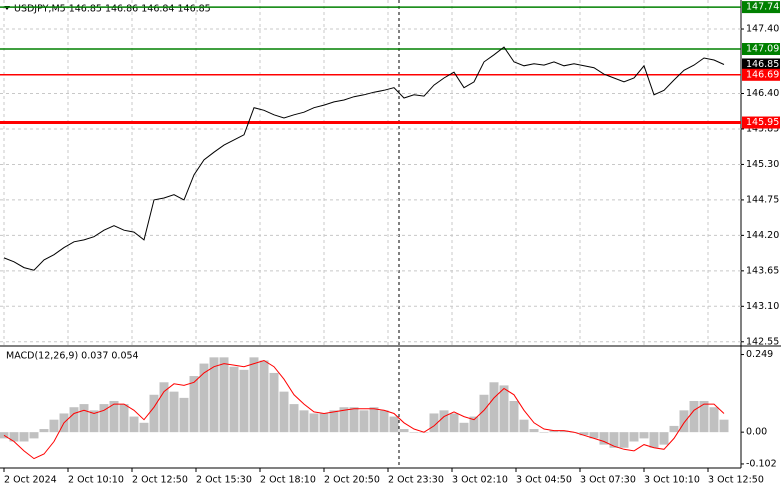  What do you see at coordinates (288, 480) in the screenshot?
I see `x-tick-label: 2 Oct 18:10` at bounding box center [288, 480].